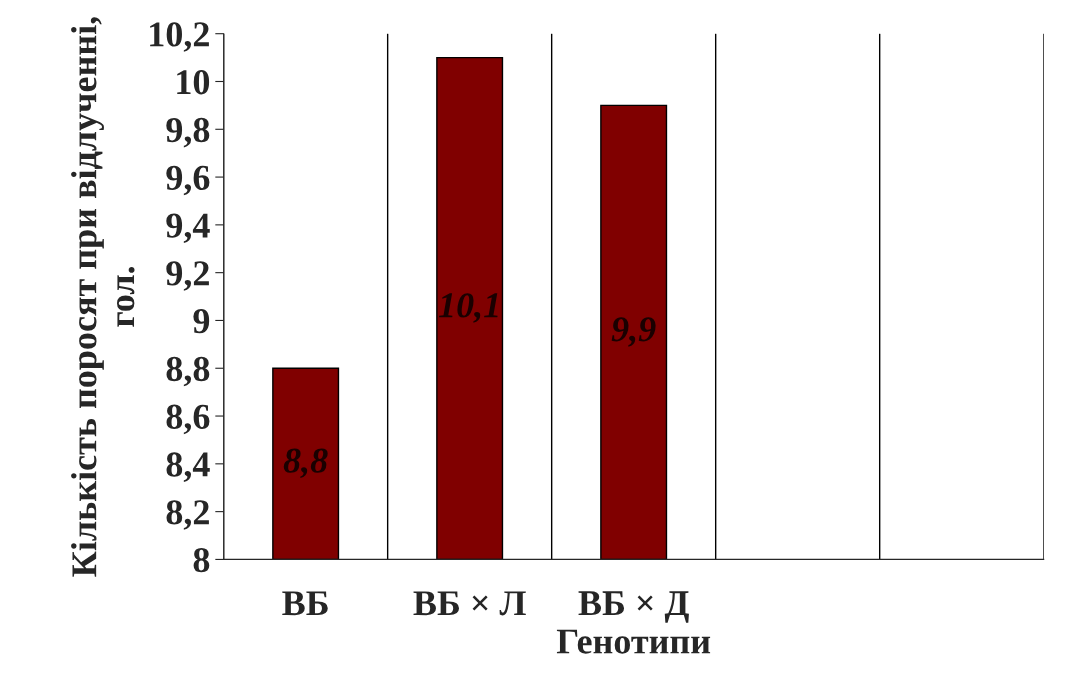 This screenshot has width=1065, height=674. Describe the element at coordinates (103, 297) in the screenshot. I see `y-axis-title: Кількість поросят при відлученні, гол.` at that location.